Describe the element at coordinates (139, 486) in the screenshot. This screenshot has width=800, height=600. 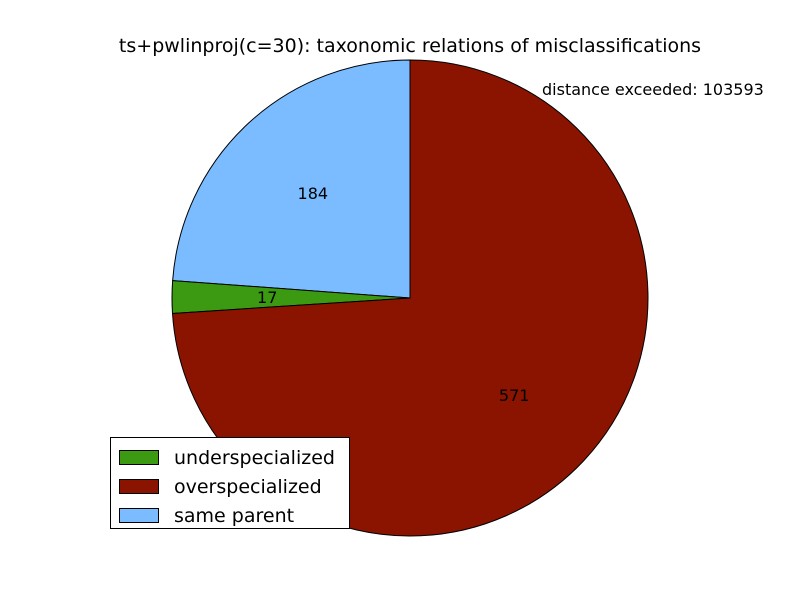
I see `legend-swatch-overspecialized` at that location.